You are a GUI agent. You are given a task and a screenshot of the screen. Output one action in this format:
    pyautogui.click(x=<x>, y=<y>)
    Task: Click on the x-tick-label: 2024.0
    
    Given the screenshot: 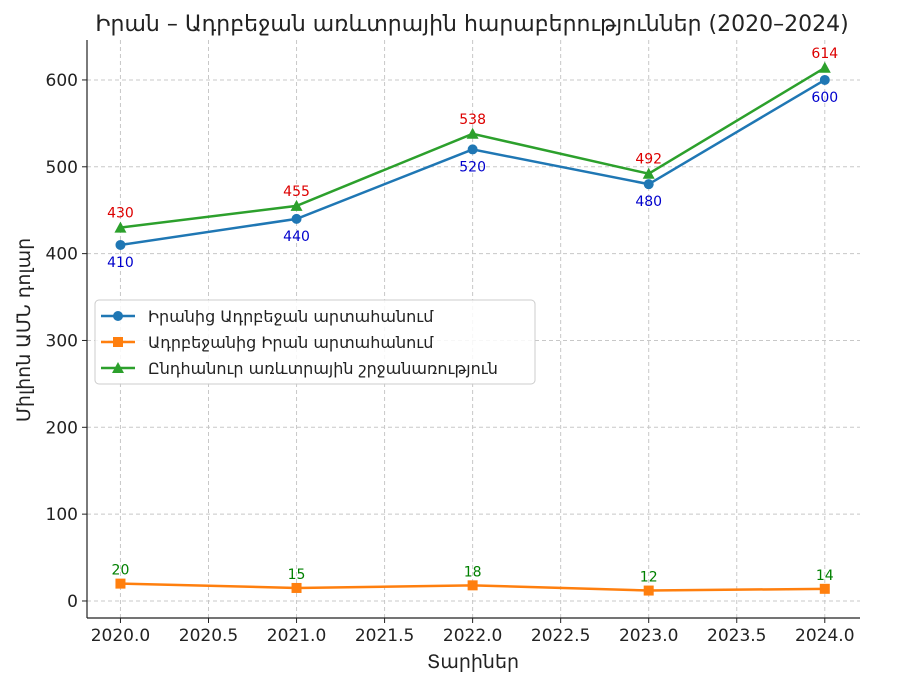 What is the action you would take?
    pyautogui.click(x=824, y=636)
    